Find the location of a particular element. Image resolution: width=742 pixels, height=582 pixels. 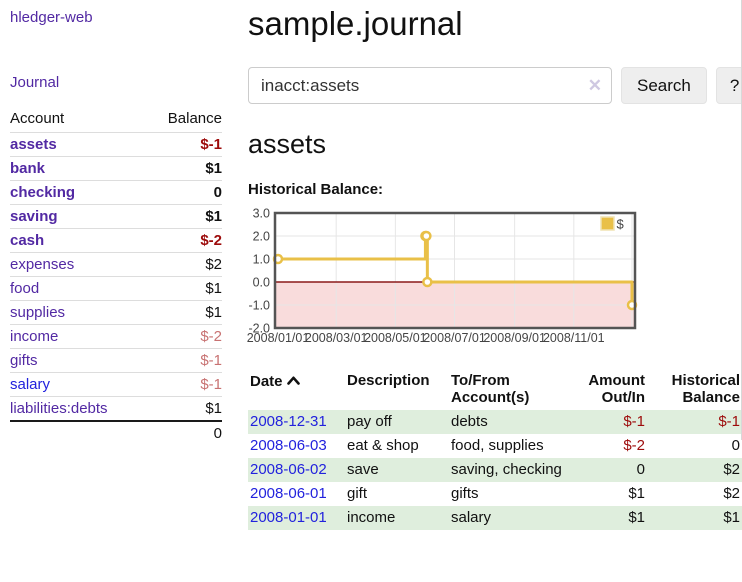

transaction-accounts: salary is located at coordinates (471, 517).